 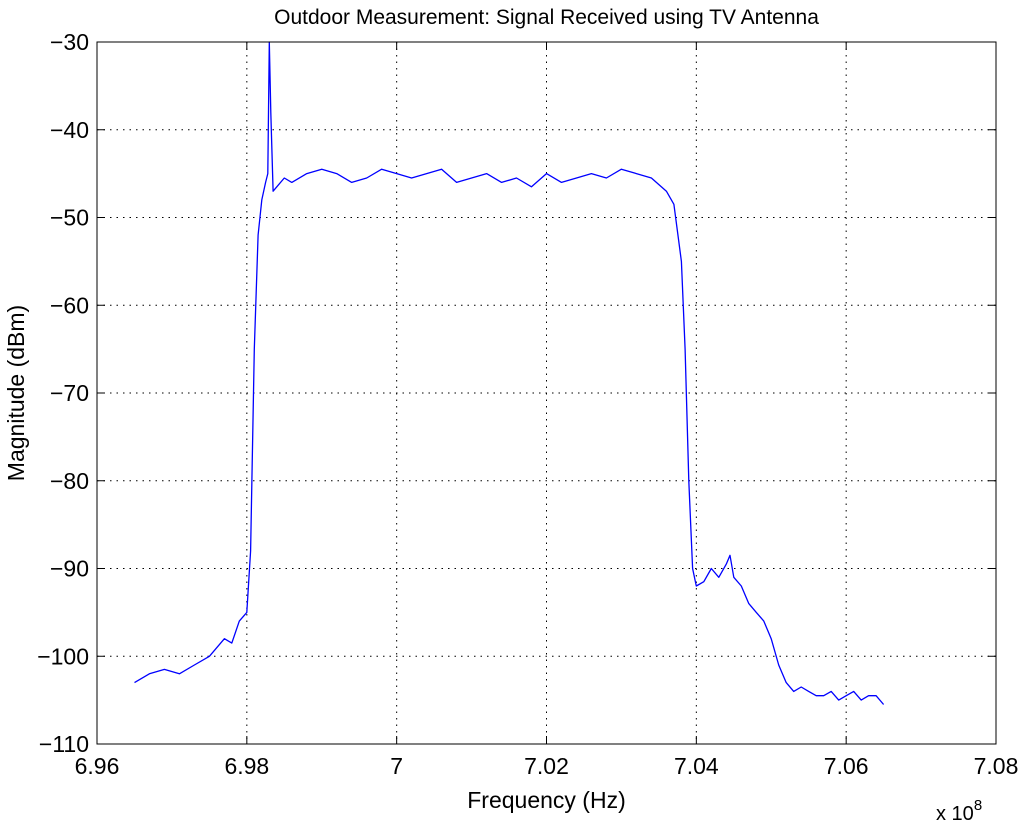 I want to click on x-tick-label: 7, so click(x=396, y=766).